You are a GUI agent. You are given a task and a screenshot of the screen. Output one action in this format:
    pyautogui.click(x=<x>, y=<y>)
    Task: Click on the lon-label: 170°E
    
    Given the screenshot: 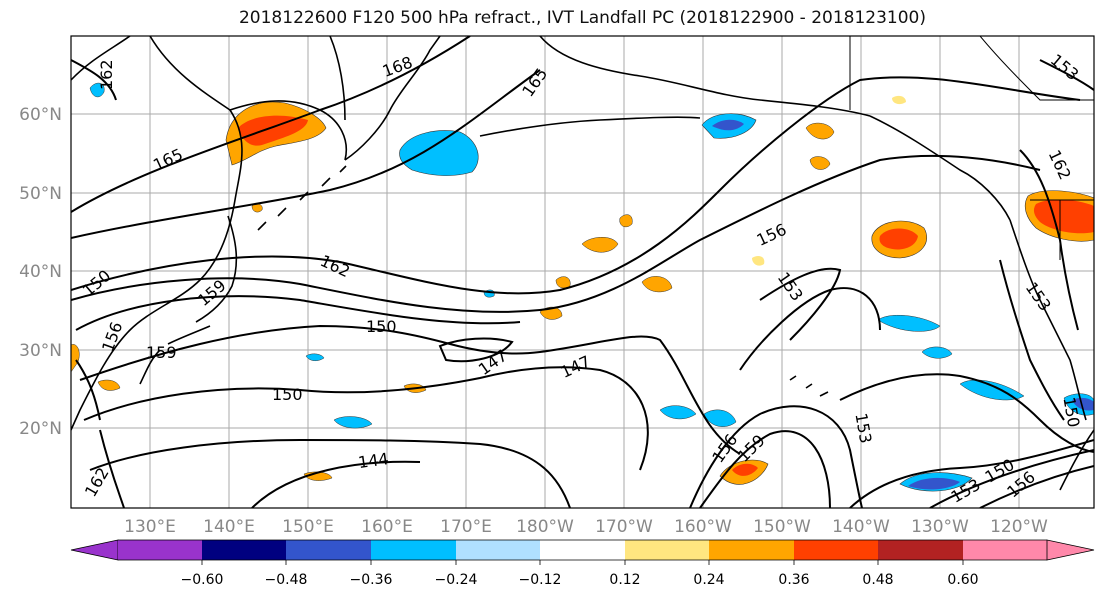 What is the action you would take?
    pyautogui.click(x=466, y=527)
    